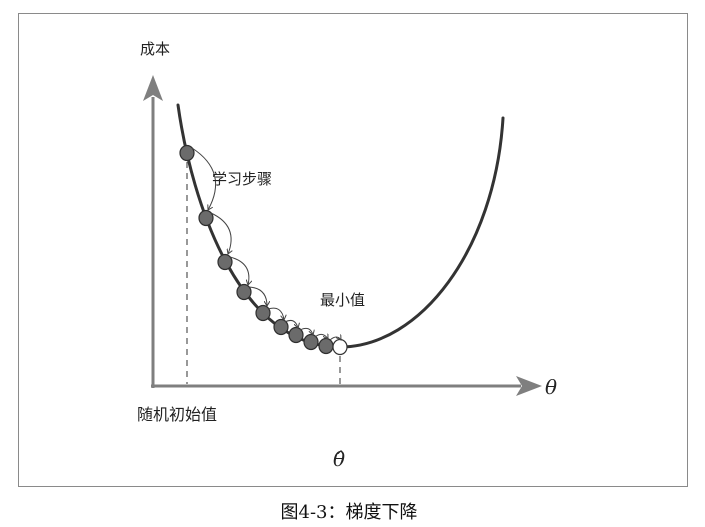 This screenshot has height=527, width=705. I want to click on optimum-theta-label: θ̂, so click(339, 459).